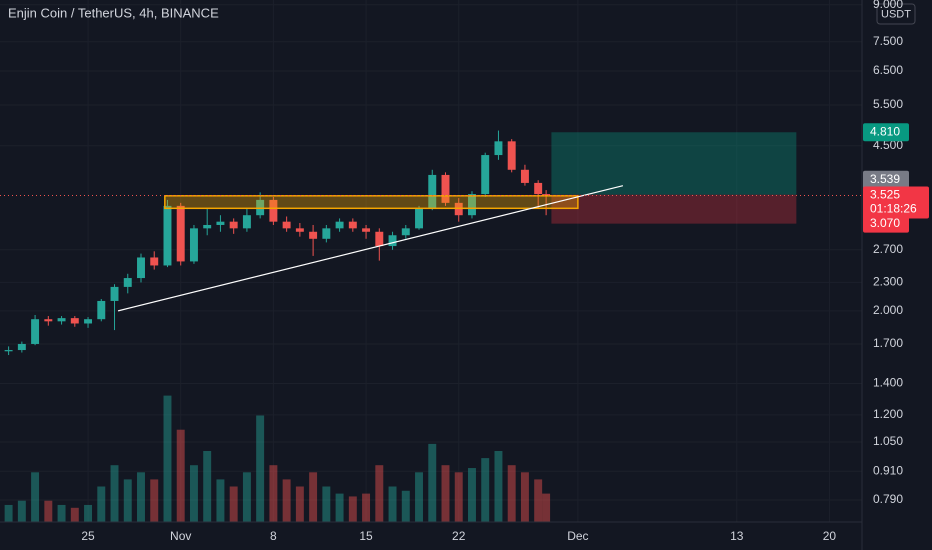 The height and width of the screenshot is (550, 932). I want to click on y-tick-label: 2.700, so click(888, 249).